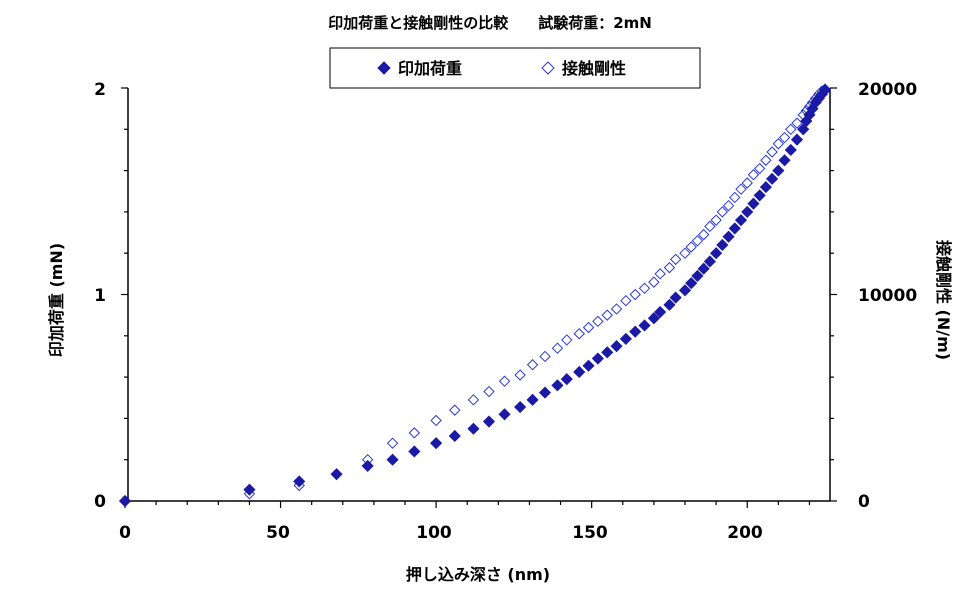 This screenshot has width=968, height=590. Describe the element at coordinates (100, 90) in the screenshot. I see `y-tick-label-2: 2` at that location.